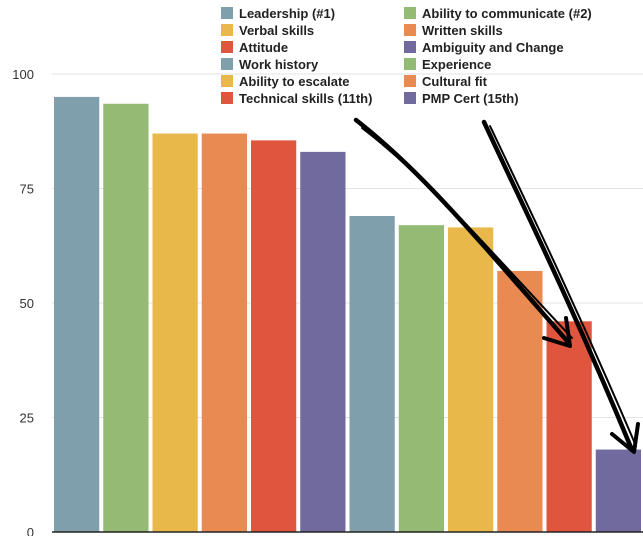  I want to click on legend-entry-pmp-cert-15th: PMP Cert (15th), so click(470, 98).